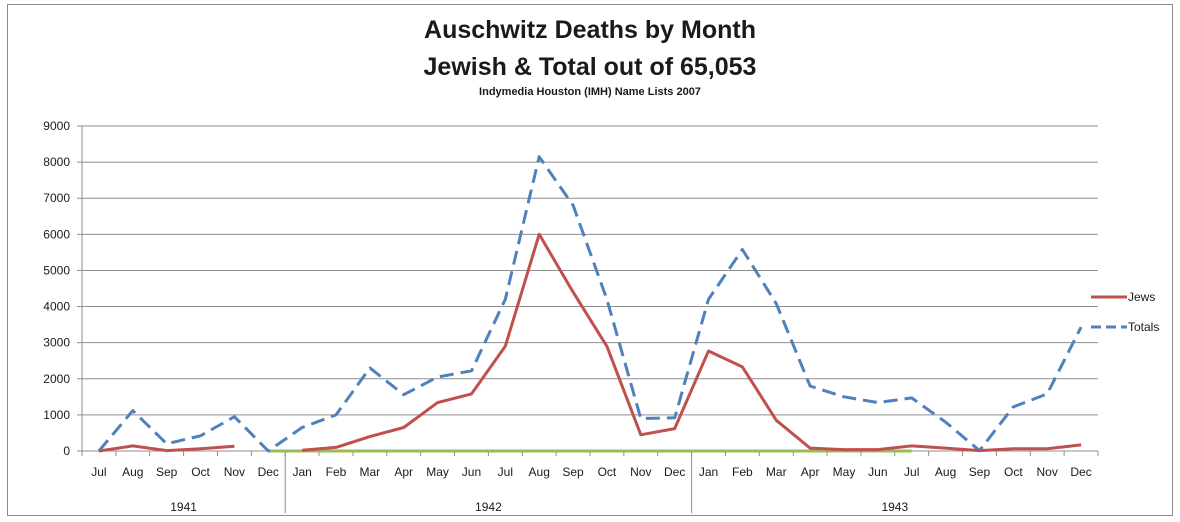  What do you see at coordinates (894, 507) in the screenshot?
I see `year-label: 1943` at bounding box center [894, 507].